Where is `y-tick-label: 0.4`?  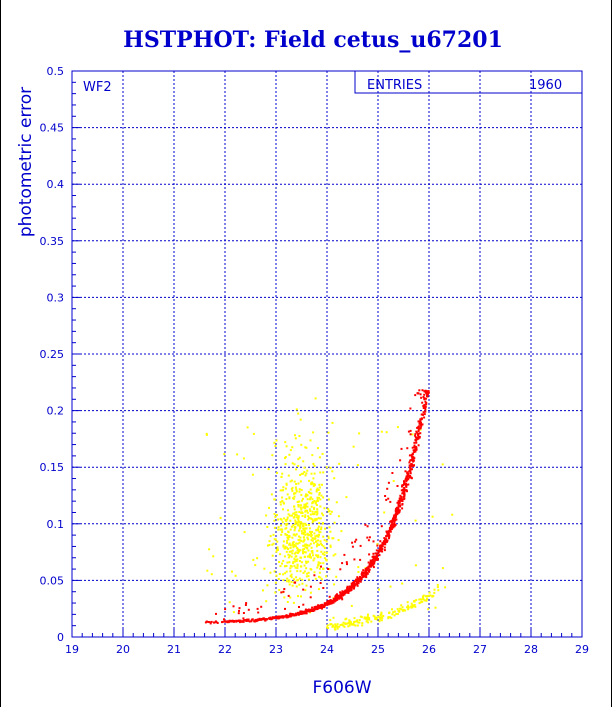
y-tick-label: 0.4 is located at coordinates (56, 184).